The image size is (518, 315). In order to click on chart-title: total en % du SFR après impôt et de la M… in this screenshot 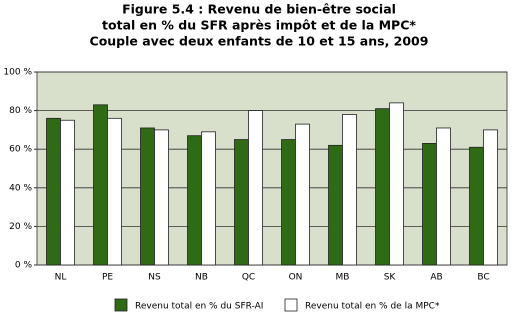, I will do `click(259, 25)`.